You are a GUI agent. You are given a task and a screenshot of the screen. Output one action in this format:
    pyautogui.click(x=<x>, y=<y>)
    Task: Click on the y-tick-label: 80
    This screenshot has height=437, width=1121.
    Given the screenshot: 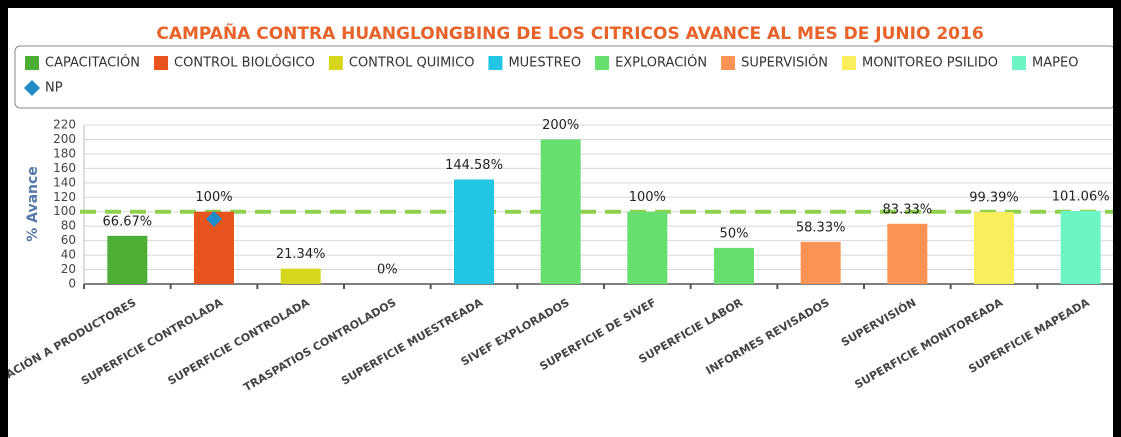 What is the action you would take?
    pyautogui.click(x=68, y=226)
    